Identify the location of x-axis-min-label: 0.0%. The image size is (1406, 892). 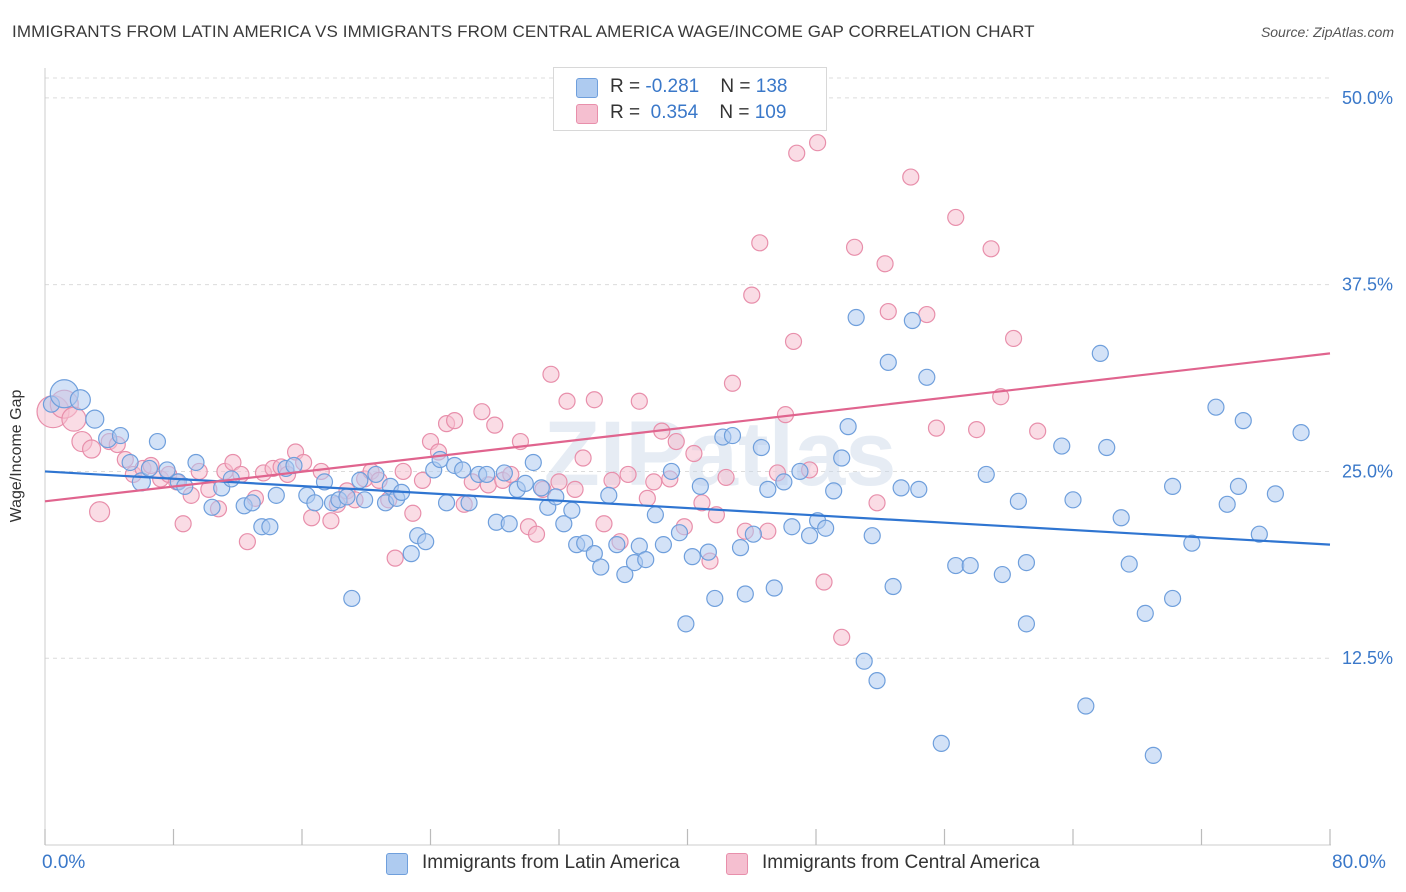
(64, 862).